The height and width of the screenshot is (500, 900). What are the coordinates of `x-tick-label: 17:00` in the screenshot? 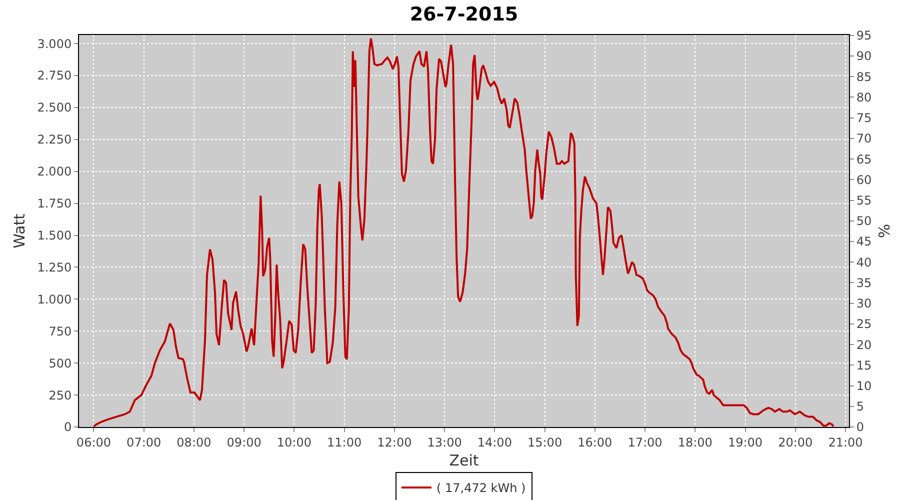 It's located at (645, 442).